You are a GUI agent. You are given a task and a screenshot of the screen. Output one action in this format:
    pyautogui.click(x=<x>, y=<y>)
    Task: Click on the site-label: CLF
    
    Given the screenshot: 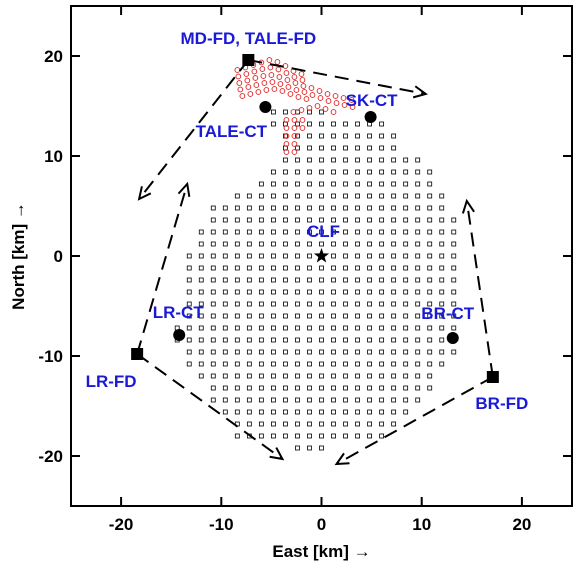 What is the action you would take?
    pyautogui.click(x=323, y=231)
    